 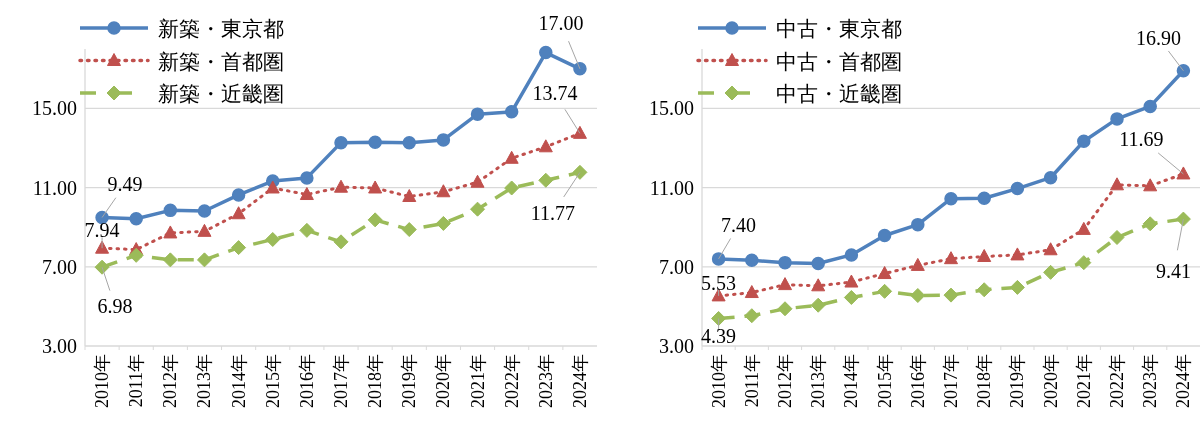 What do you see at coordinates (719, 282) in the screenshot?
I see `data-label: 5.53` at bounding box center [719, 282].